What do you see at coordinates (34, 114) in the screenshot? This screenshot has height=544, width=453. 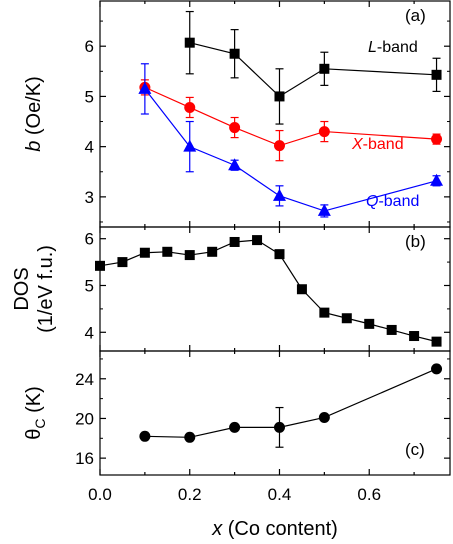 I see `y-axis-label-a: b (Oe/K)` at bounding box center [34, 114].